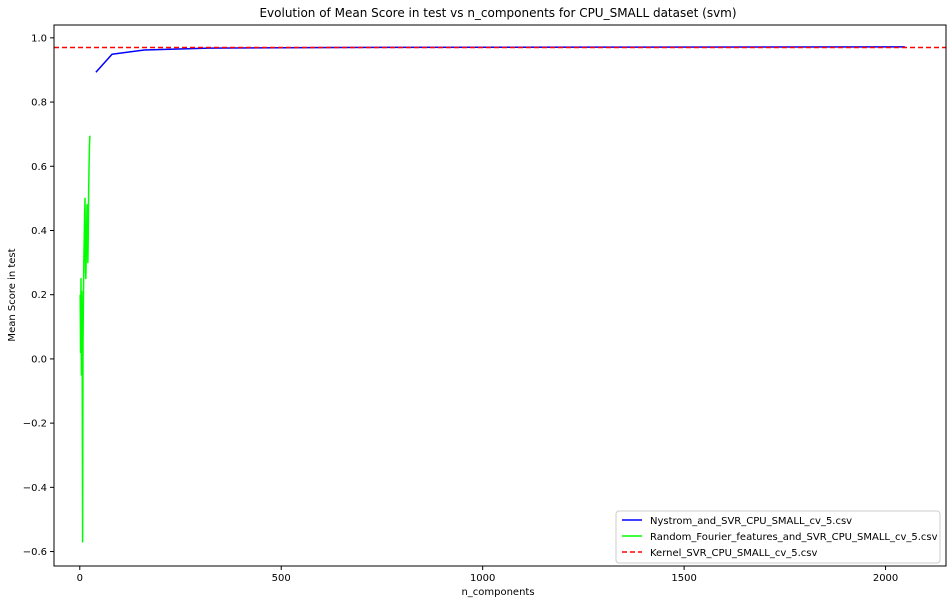 The image size is (952, 605). What do you see at coordinates (751, 521) in the screenshot?
I see `legend-label-nystrom: Nystrom_and_SVR_CPU_SMALL_cv_5.csv` at bounding box center [751, 521].